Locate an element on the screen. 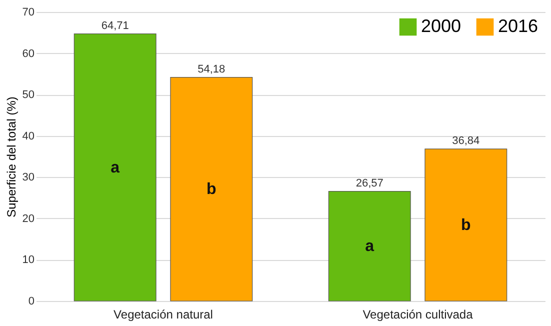 The width and height of the screenshot is (551, 326). y-tick-label: 30 is located at coordinates (28, 178).